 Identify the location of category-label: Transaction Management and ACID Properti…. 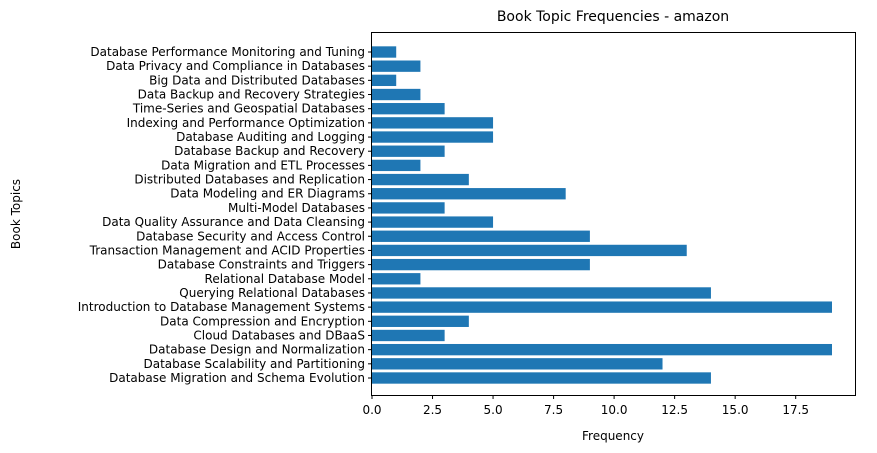
(227, 250).